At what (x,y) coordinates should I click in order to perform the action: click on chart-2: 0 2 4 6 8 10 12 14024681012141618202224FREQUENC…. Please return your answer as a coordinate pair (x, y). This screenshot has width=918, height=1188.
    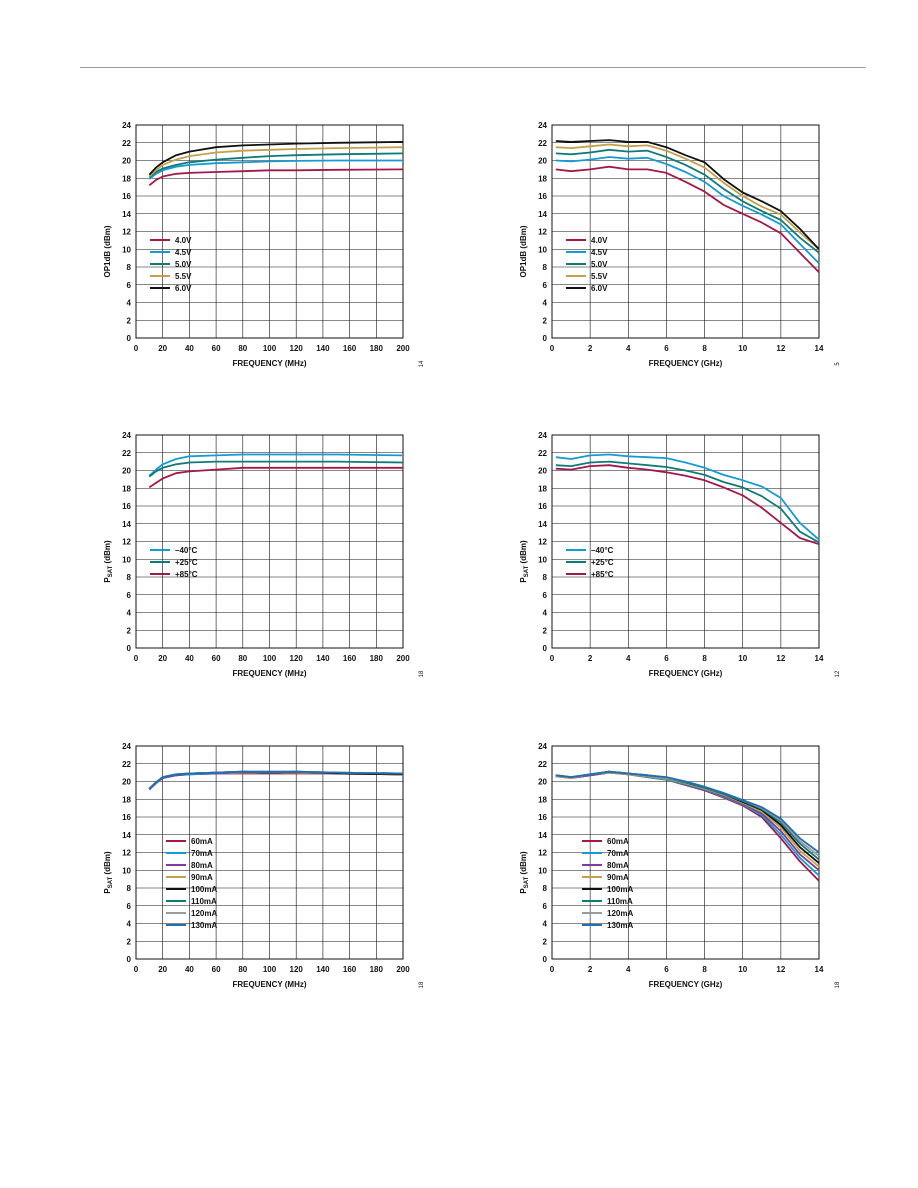
    Looking at the image, I should click on (680, 244).